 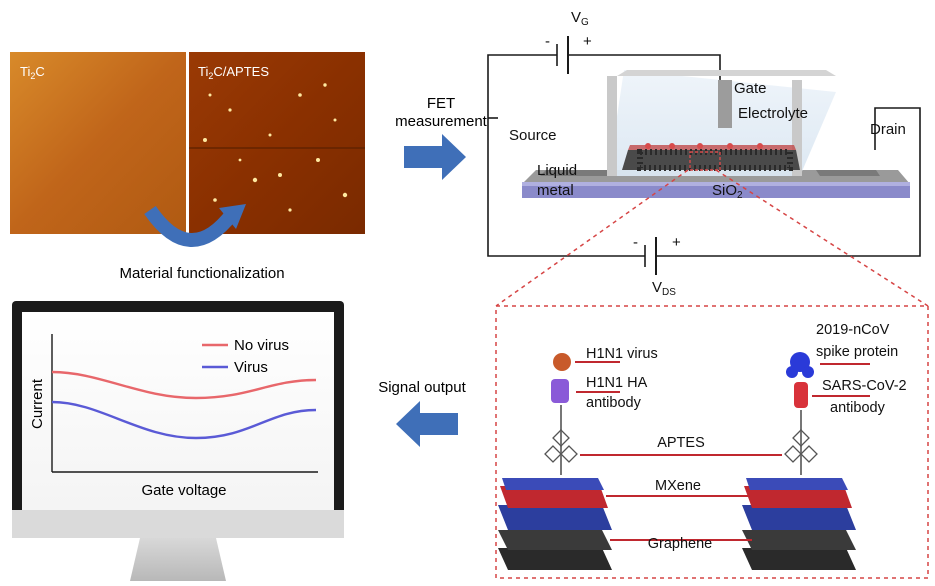 I want to click on drain-label: Drain, so click(x=888, y=129).